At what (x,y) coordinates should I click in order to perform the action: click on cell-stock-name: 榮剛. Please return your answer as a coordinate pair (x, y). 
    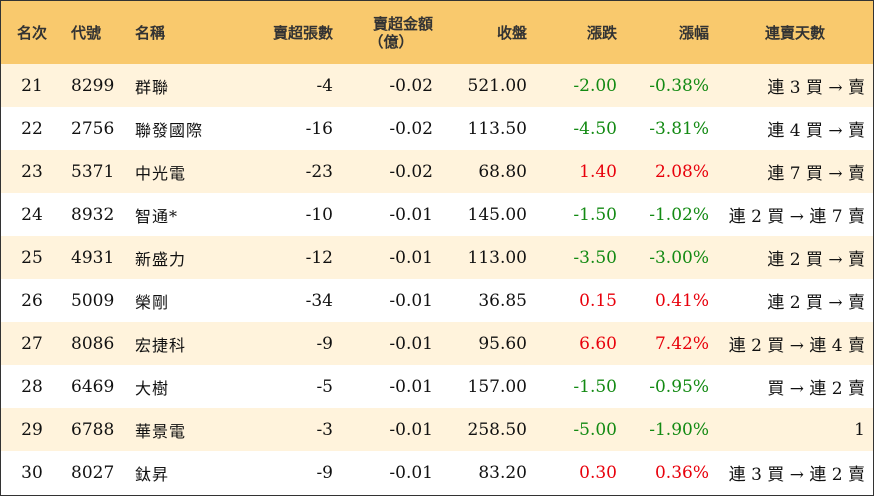
    Looking at the image, I should click on (152, 302).